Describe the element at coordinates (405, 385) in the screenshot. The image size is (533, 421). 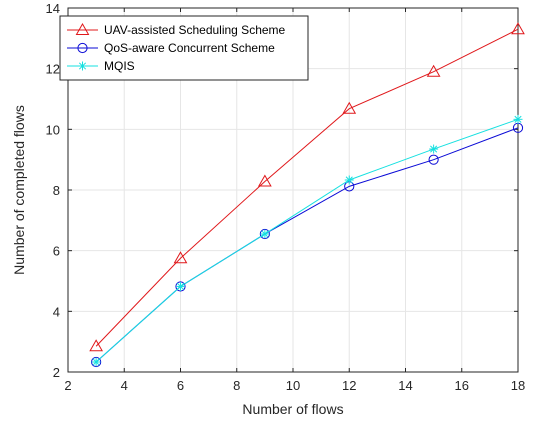
I see `x-tick-label: 14` at that location.